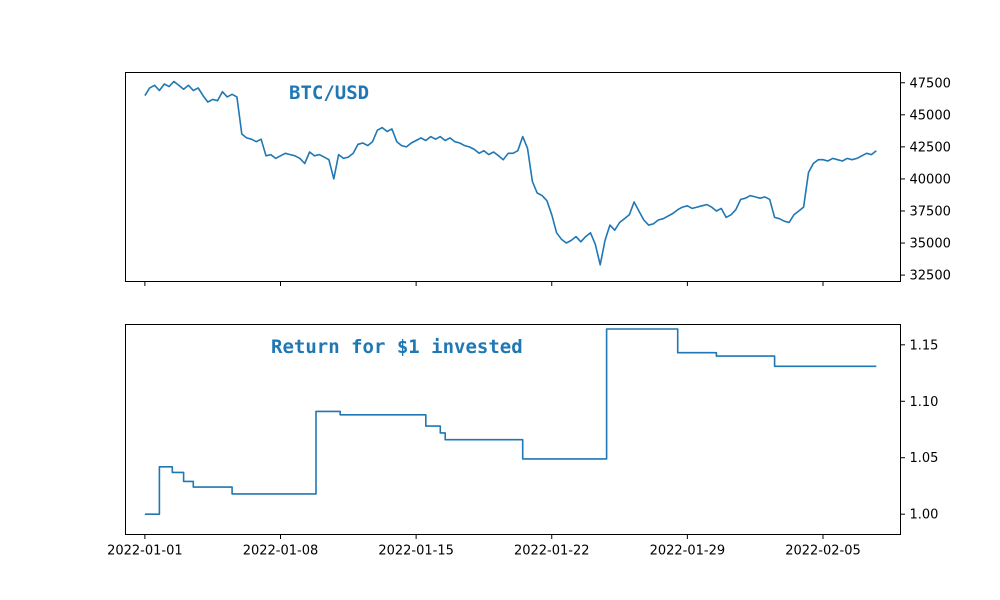 Image resolution: width=1000 pixels, height=600 pixels. I want to click on btc-price-title: BTC/USD, so click(329, 93).